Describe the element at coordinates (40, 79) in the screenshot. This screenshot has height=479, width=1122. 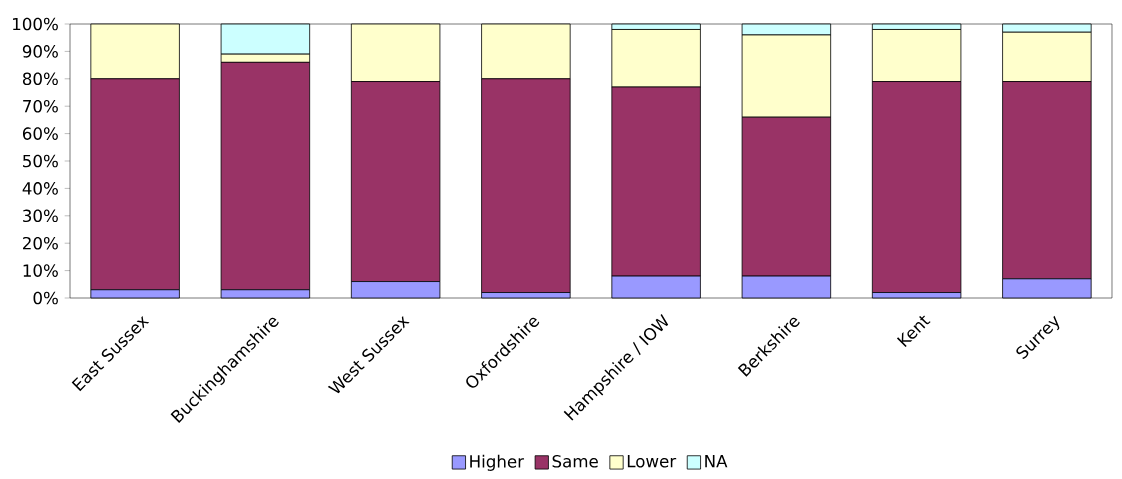
I see `y-tick-label: 80%` at that location.